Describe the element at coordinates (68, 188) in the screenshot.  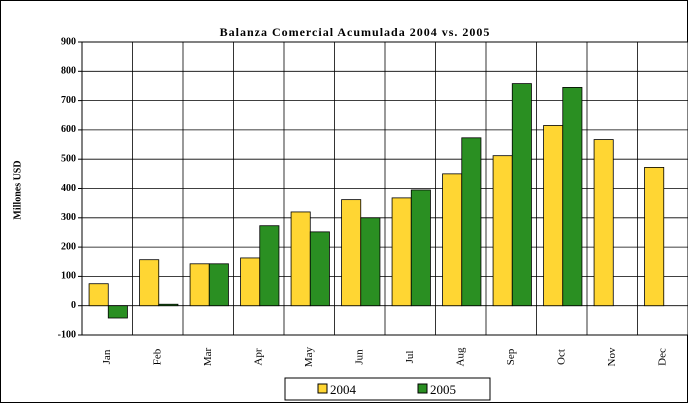
I see `y-tick-label: 400` at that location.